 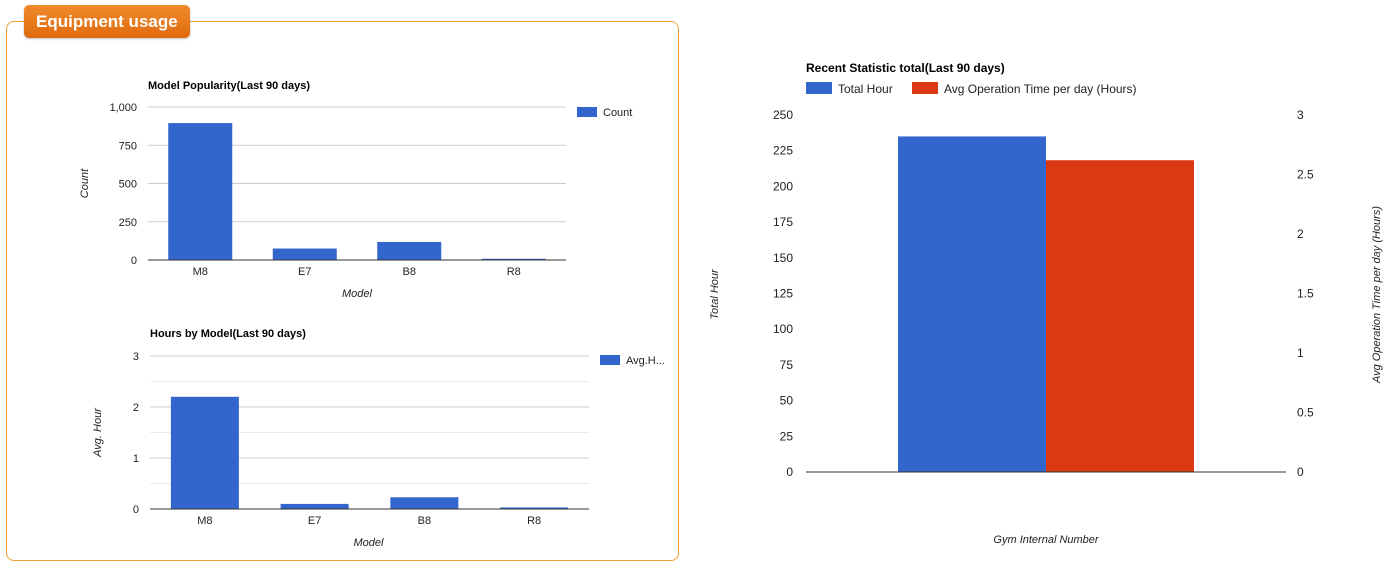 I want to click on y-tick-label: 500, so click(x=128, y=185).